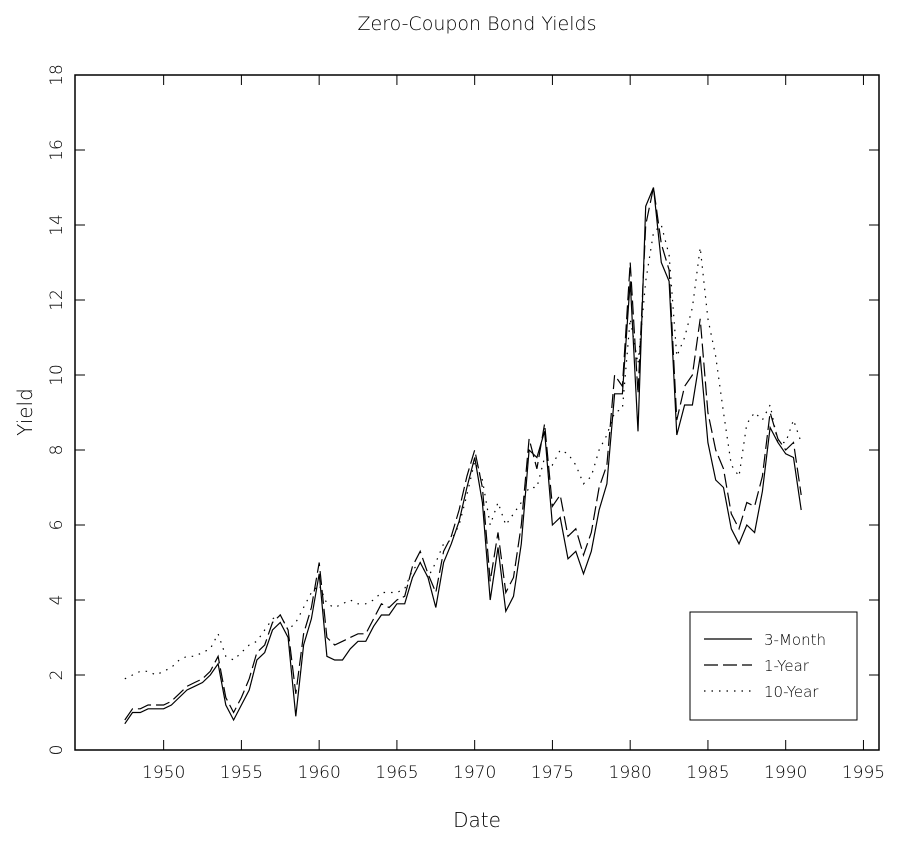 The height and width of the screenshot is (844, 911). Describe the element at coordinates (57, 600) in the screenshot. I see `y-tick-label: 4` at that location.